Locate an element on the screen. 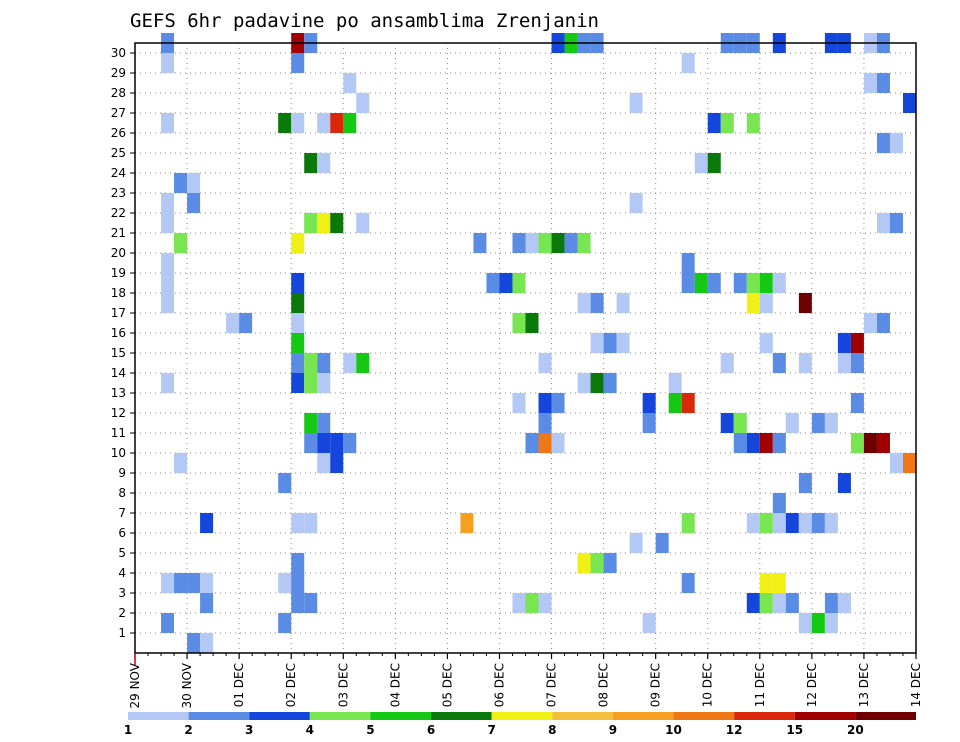 This screenshot has height=742, width=960. y-tick-label: 26 is located at coordinates (118, 133).